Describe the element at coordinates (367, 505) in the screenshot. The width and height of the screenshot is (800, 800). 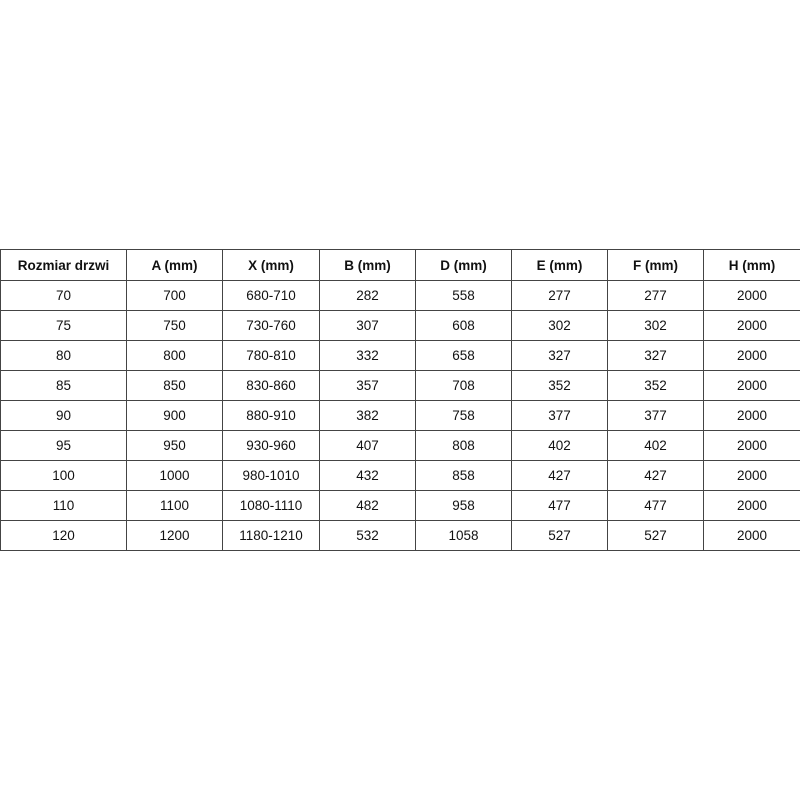
I see `table-cell: 482` at that location.